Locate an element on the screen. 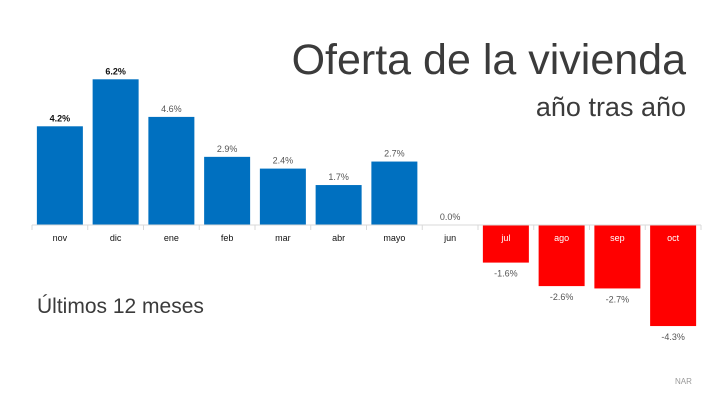 The height and width of the screenshot is (405, 720). category-label: abr is located at coordinates (338, 238).